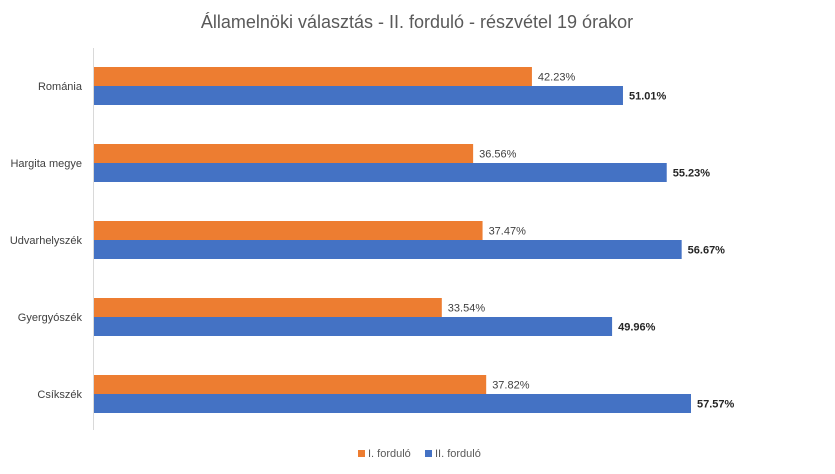 The height and width of the screenshot is (474, 835). What do you see at coordinates (637, 328) in the screenshot?
I see `data-label: 49.96%` at bounding box center [637, 328].